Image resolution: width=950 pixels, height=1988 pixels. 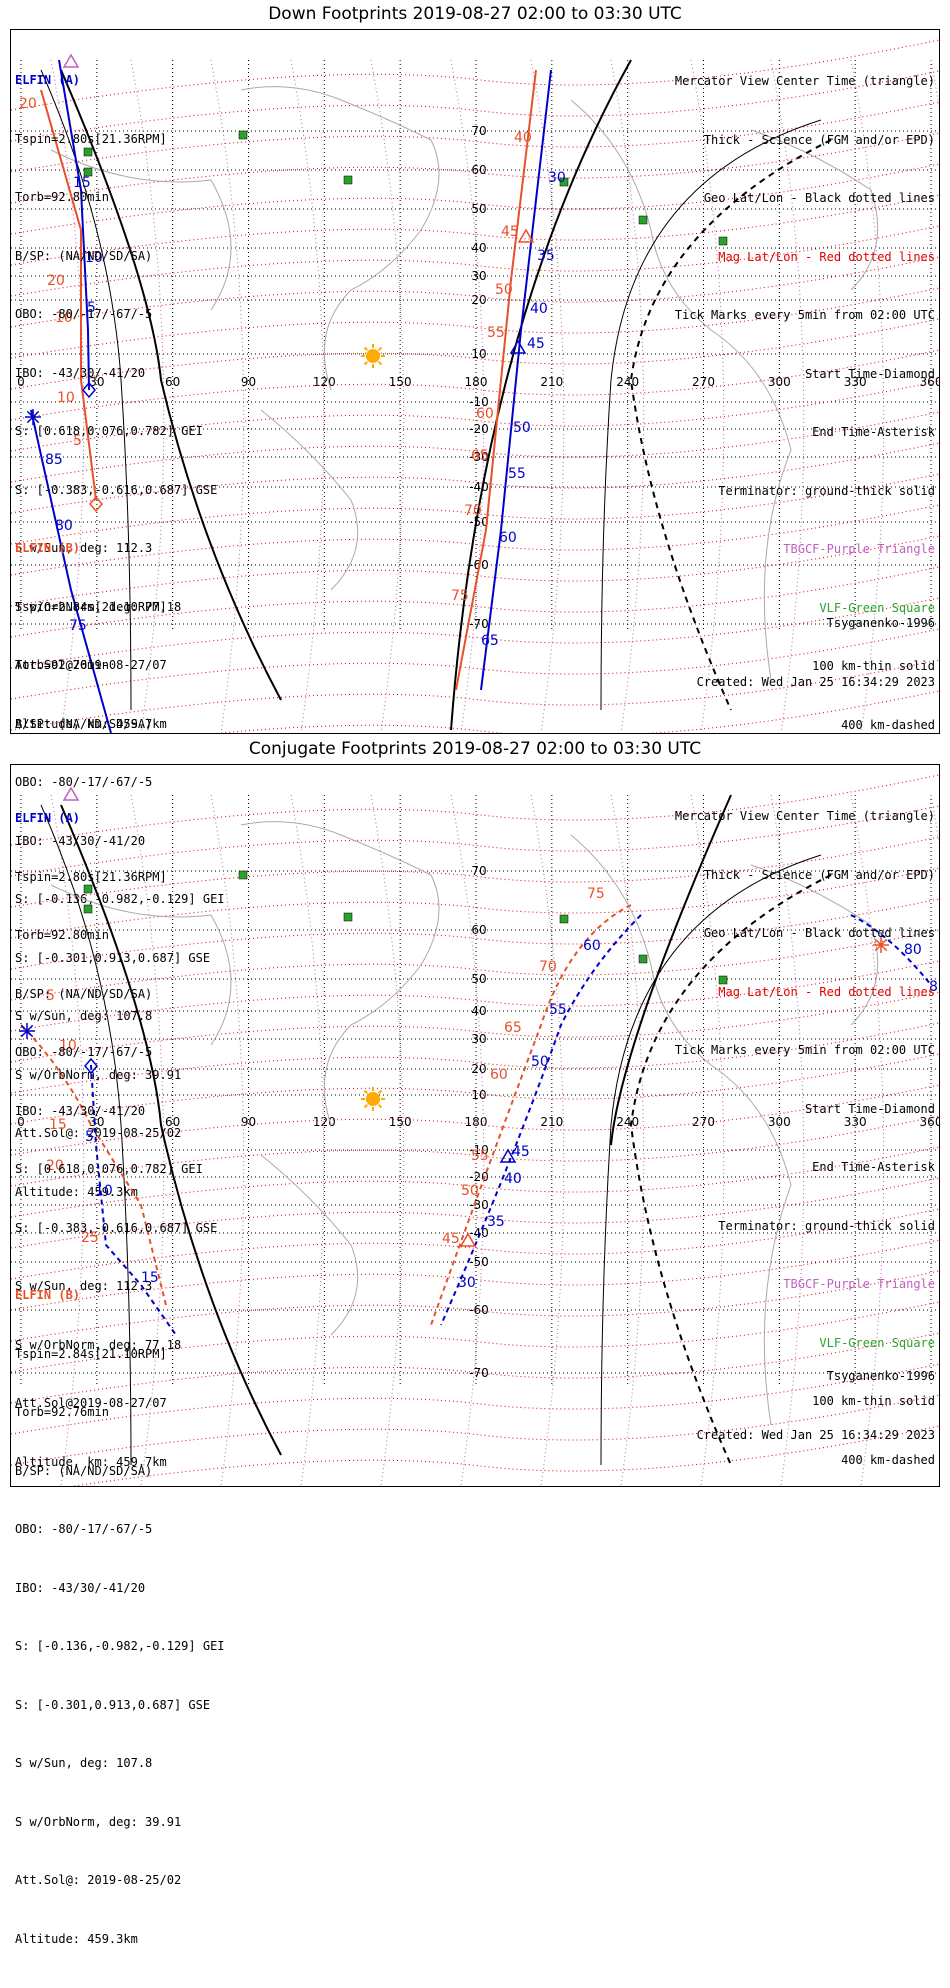 I want to click on lat-tick-label: -50, so click(x=479, y=522).